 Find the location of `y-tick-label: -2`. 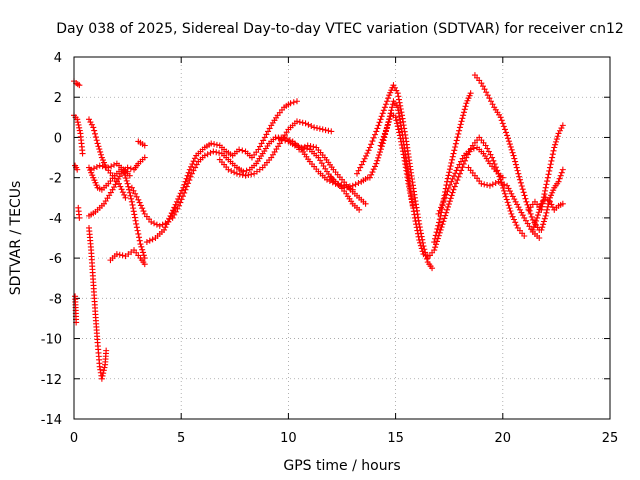

y-tick-label: -2 is located at coordinates (55, 179).